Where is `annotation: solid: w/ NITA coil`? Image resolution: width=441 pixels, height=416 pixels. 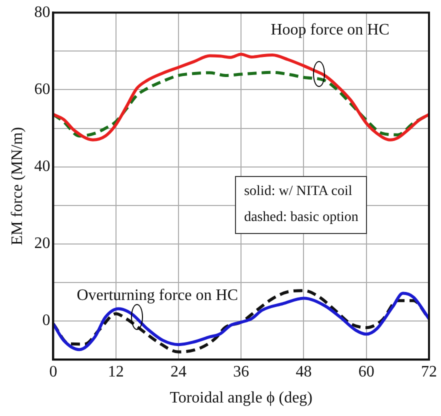 annotation: solid: w/ NITA coil is located at coordinates (299, 191).